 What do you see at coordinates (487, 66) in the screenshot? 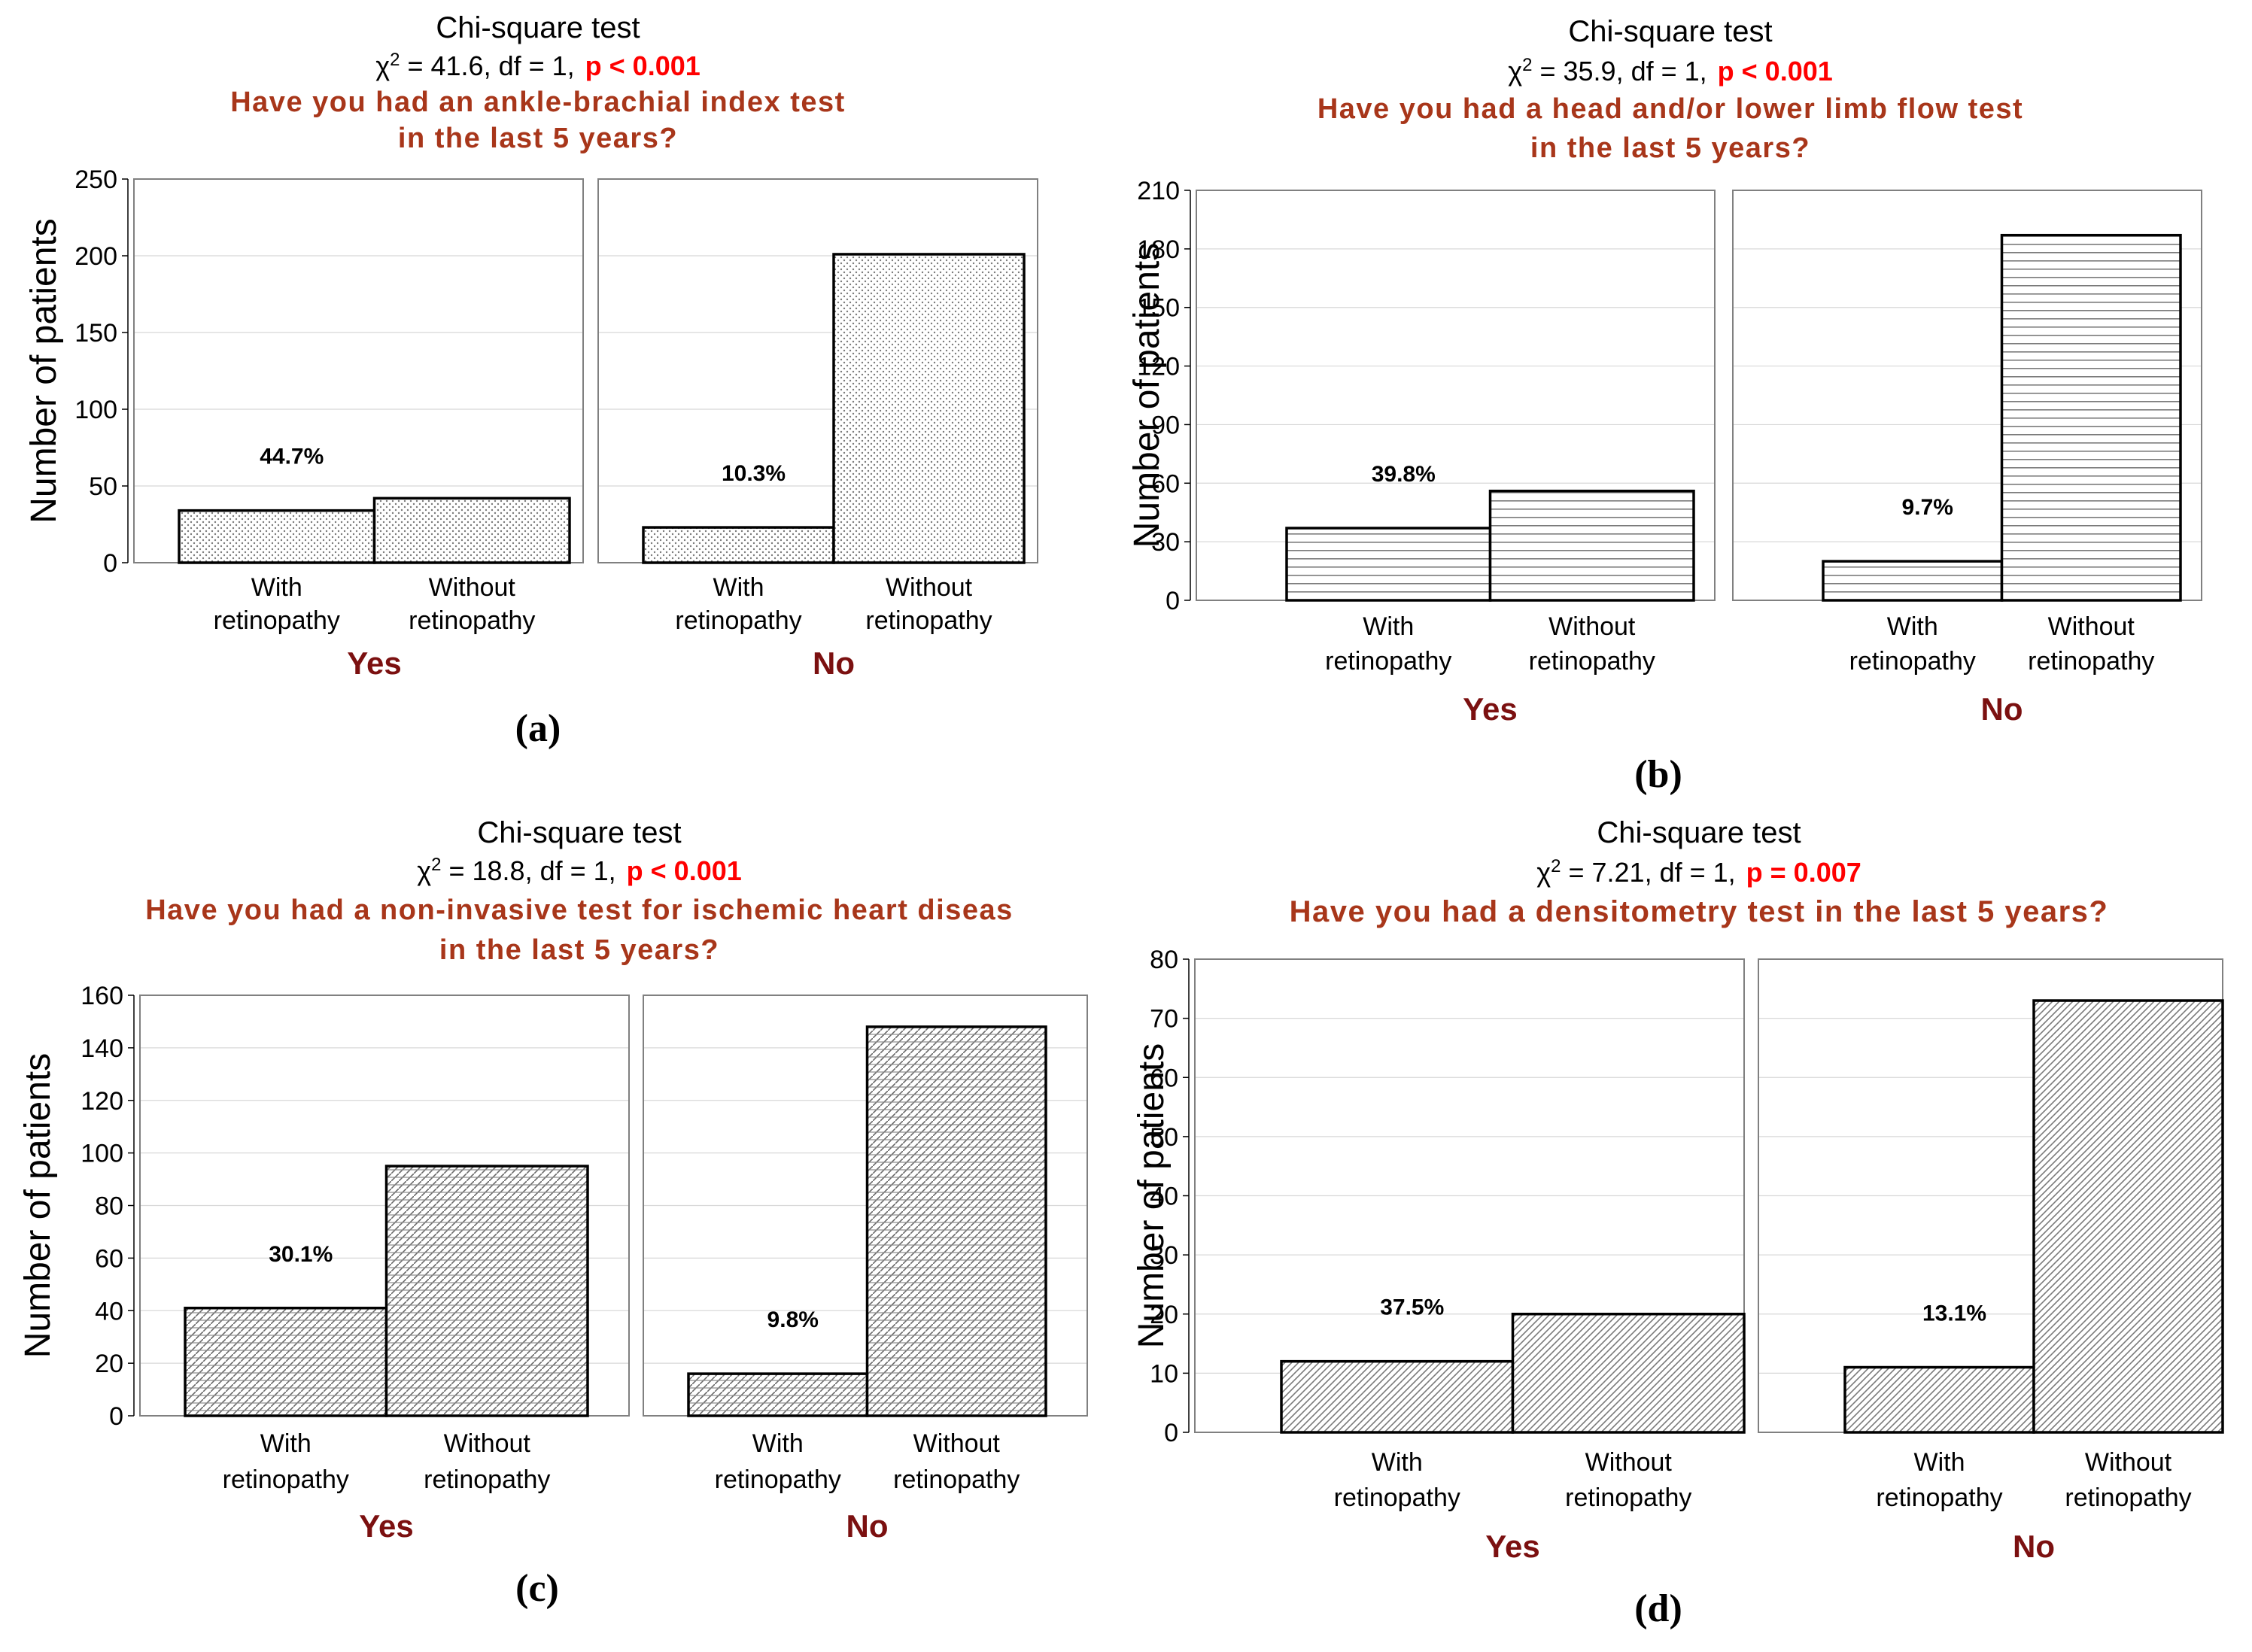
I see `chi-statistic-values: = 41.6, df = 1,` at bounding box center [487, 66].